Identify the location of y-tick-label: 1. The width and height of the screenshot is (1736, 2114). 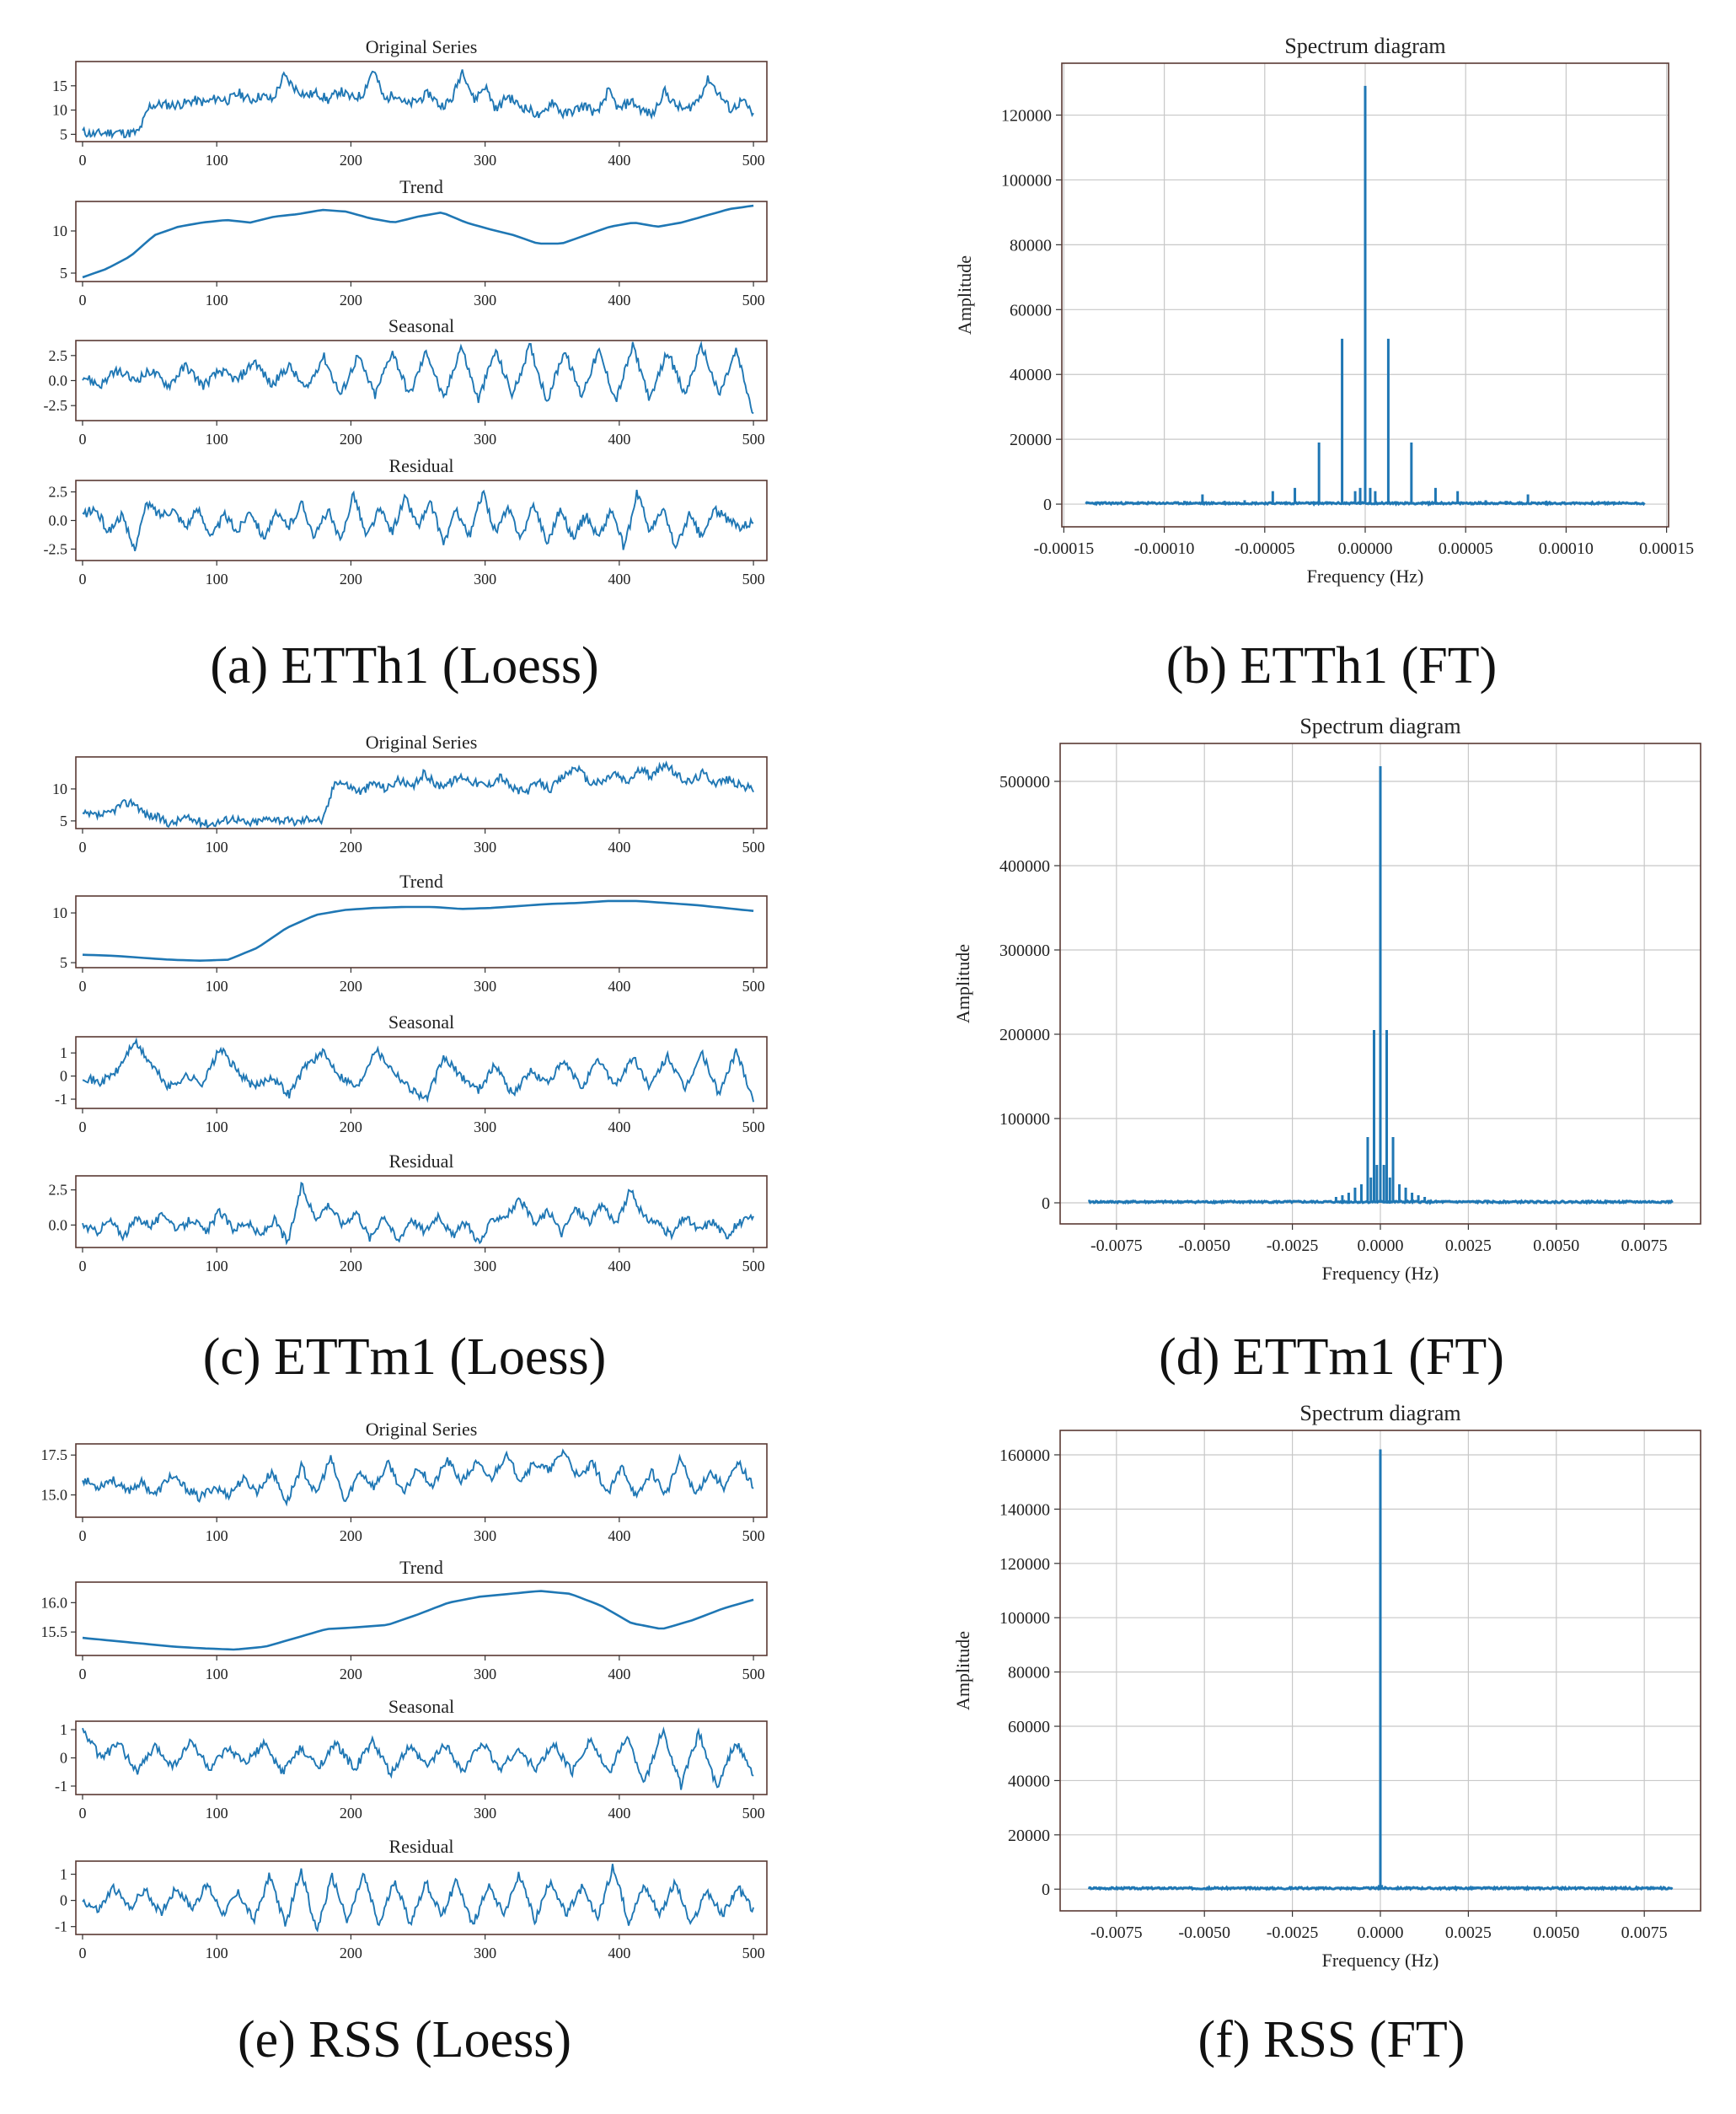
(63, 1874).